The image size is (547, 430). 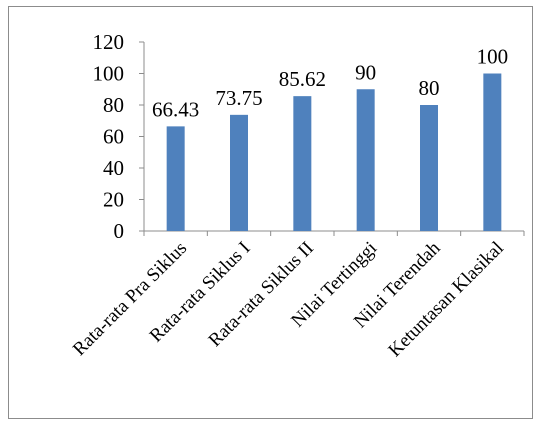 I want to click on y-tick-label: 100, so click(x=109, y=74).